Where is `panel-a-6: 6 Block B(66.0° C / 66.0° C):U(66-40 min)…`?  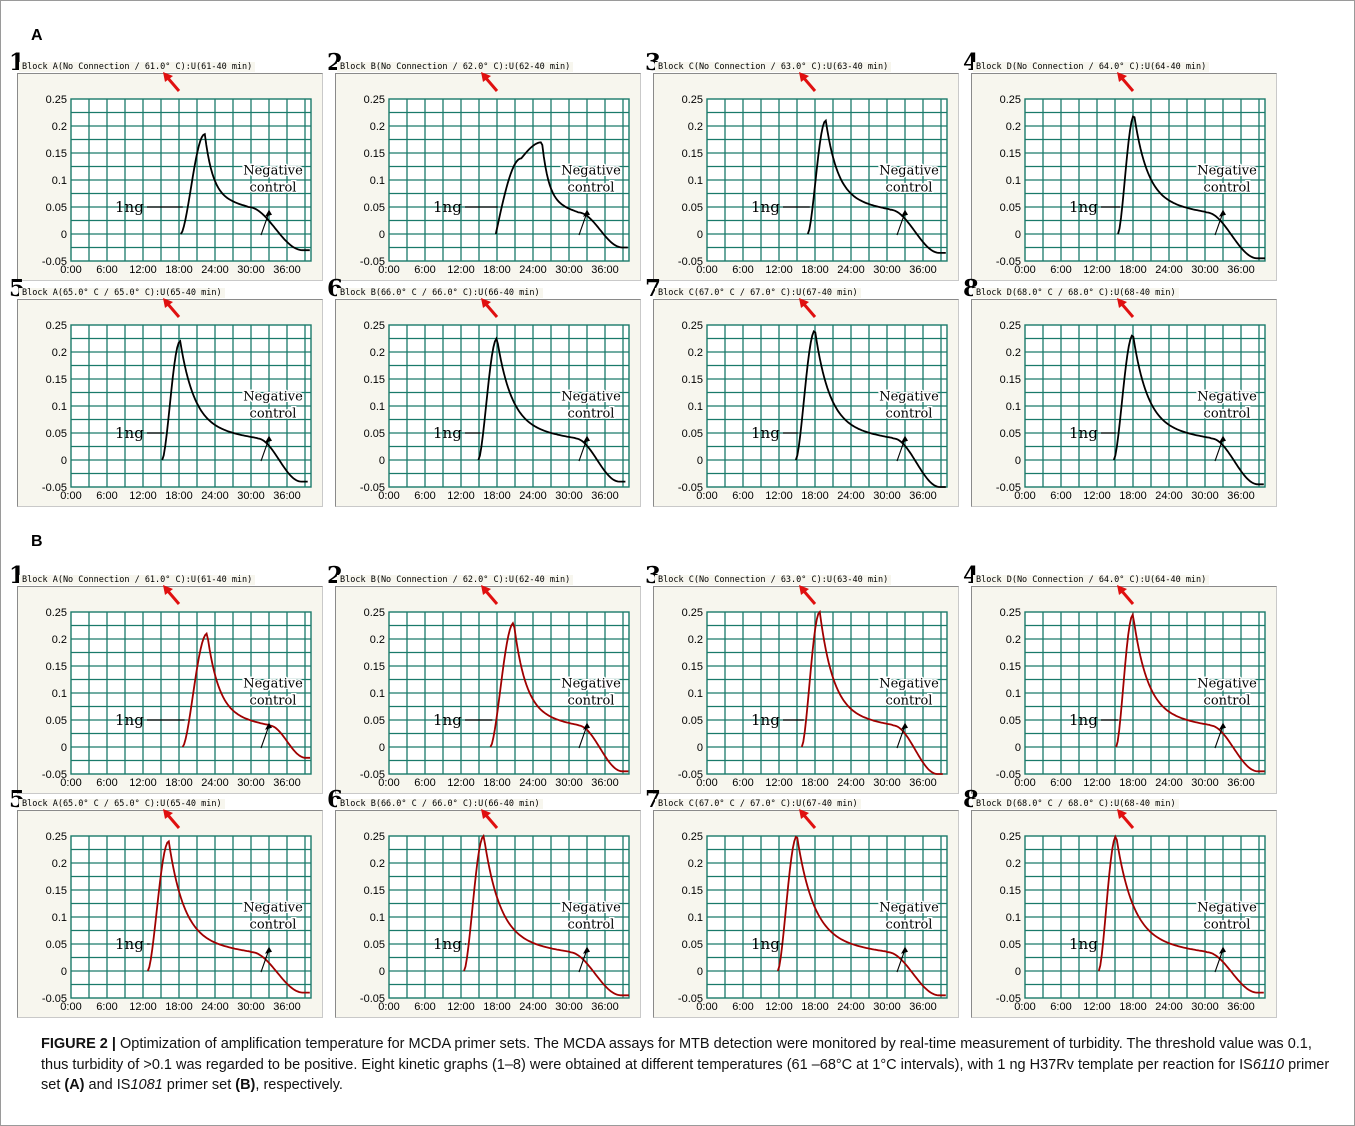
panel-a-6: 6 Block B(66.0° C / 66.0° C):U(66-40 min)… is located at coordinates (486, 391).